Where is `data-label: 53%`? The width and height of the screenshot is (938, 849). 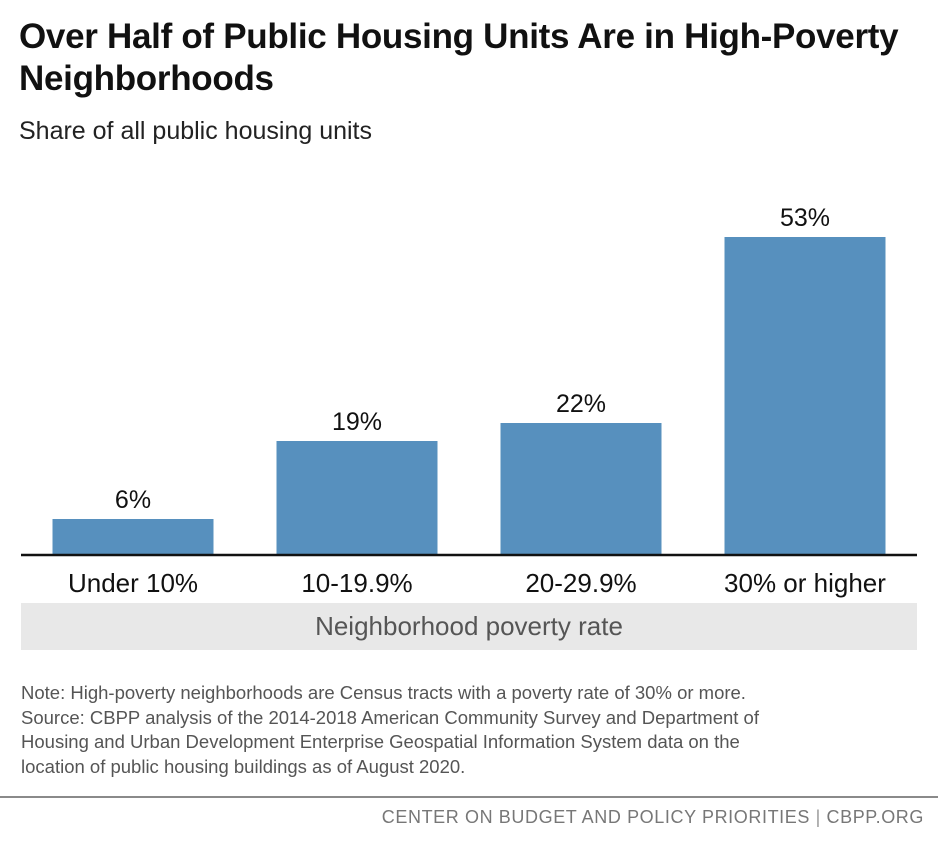 data-label: 53% is located at coordinates (805, 218).